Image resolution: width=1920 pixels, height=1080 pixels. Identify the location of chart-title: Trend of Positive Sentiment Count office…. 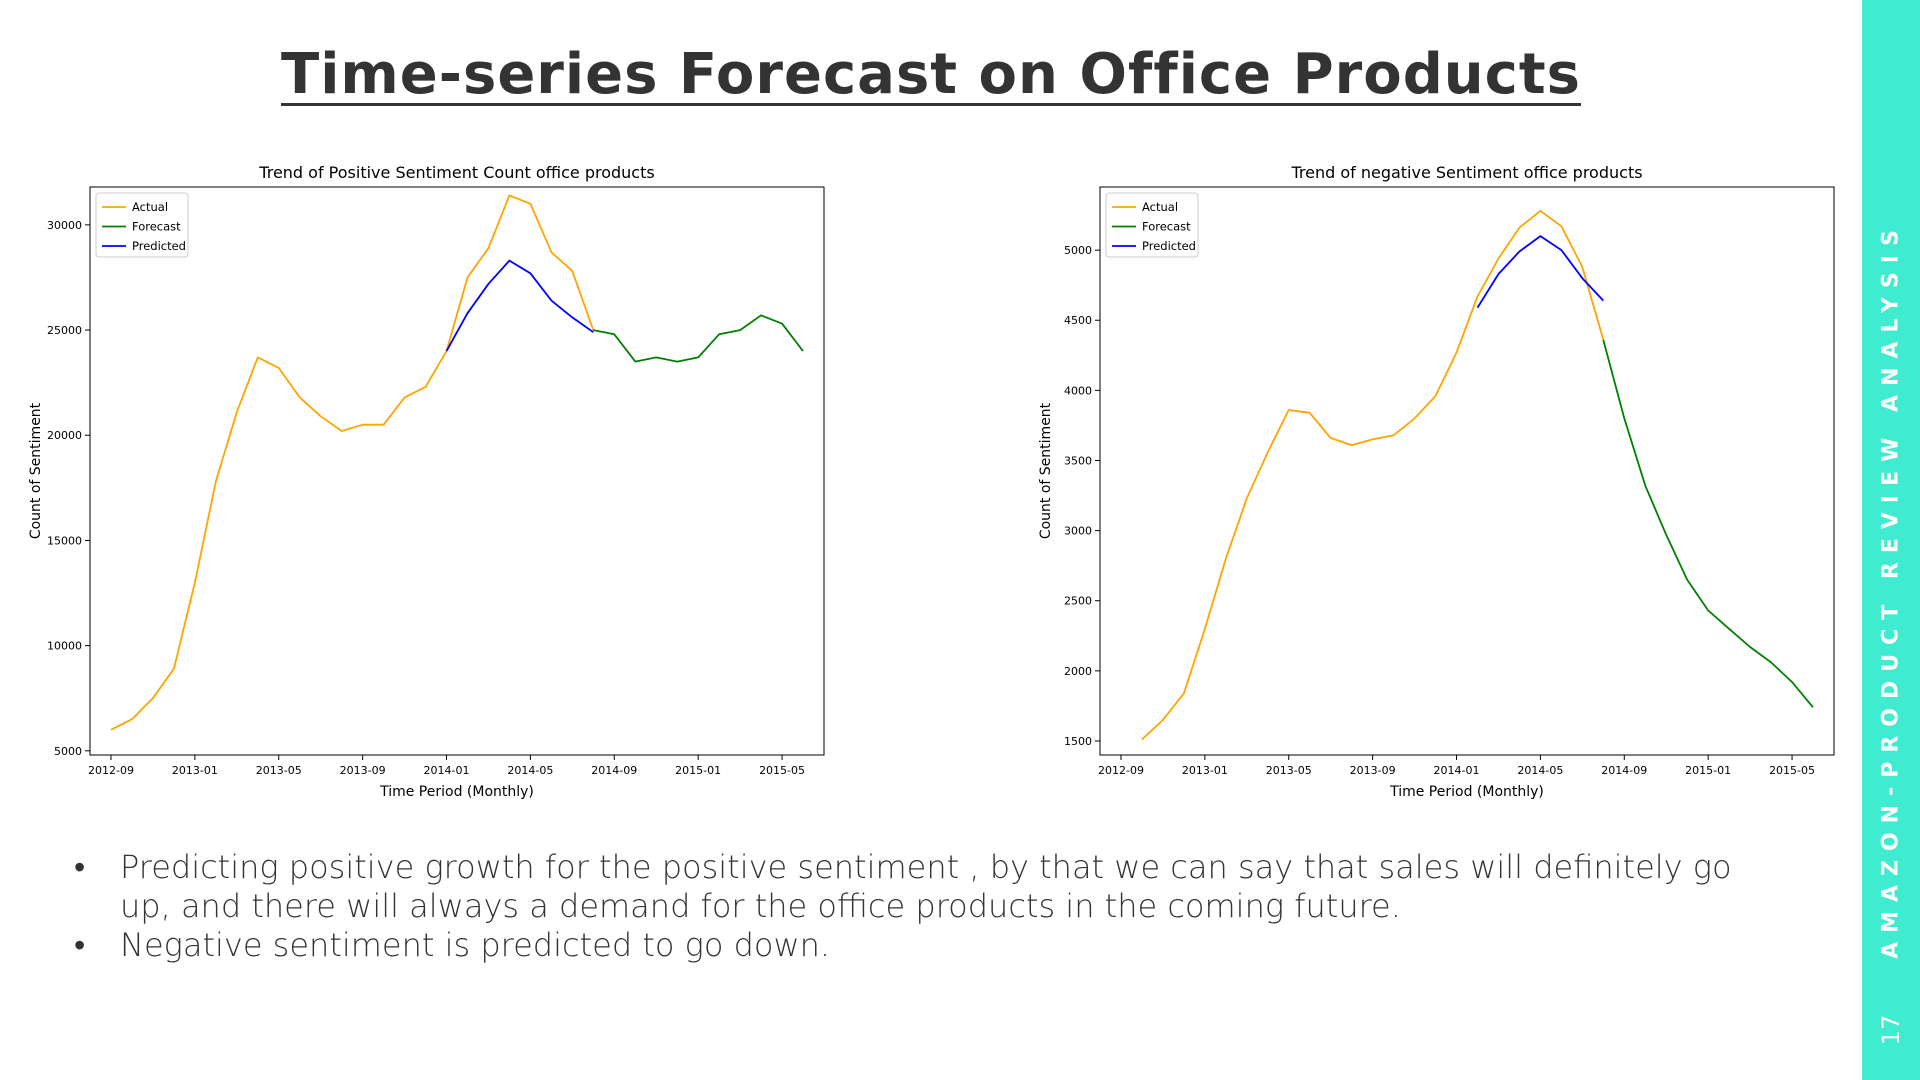
(456, 172).